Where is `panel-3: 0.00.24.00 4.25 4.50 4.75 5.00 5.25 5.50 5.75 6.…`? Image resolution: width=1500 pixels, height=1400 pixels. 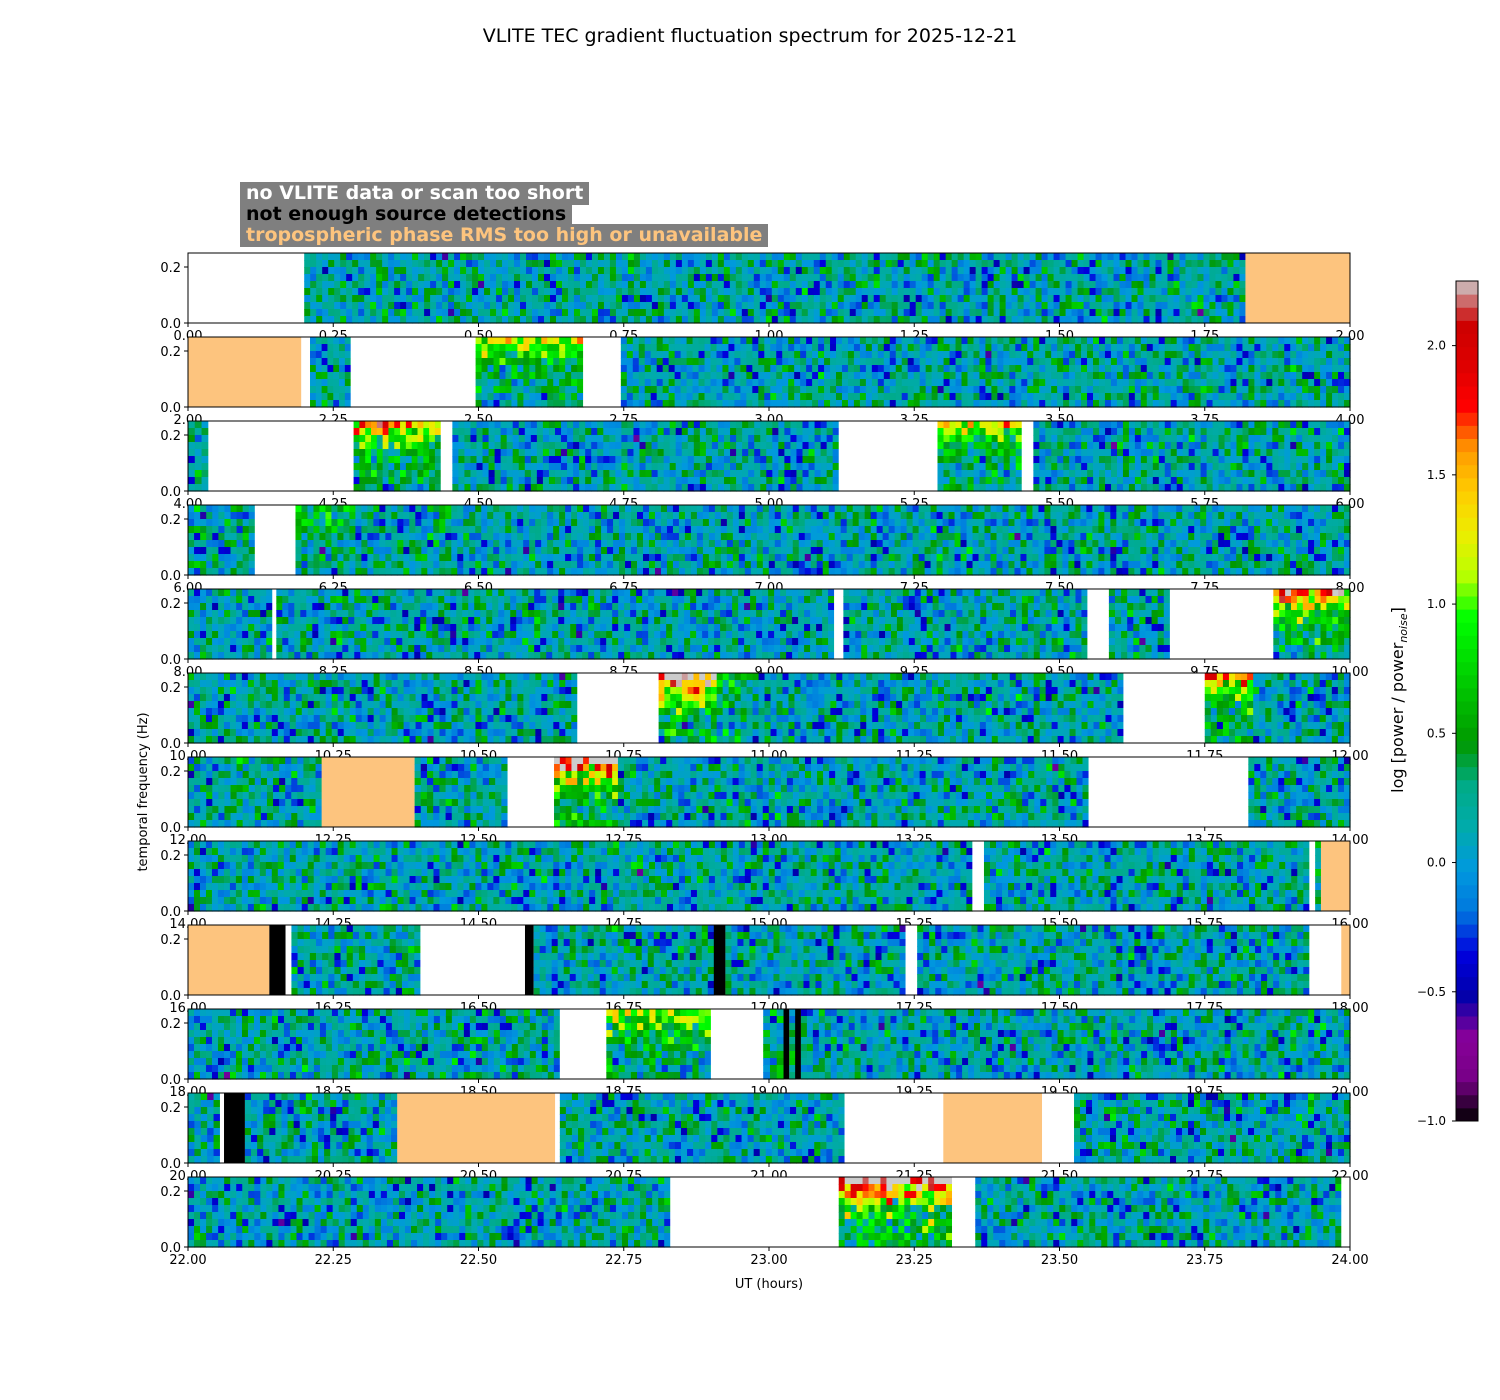 panel-3: 0.00.24.00 4.25 4.50 4.75 5.00 5.25 5.50 5.75 6.… is located at coordinates (762, 466).